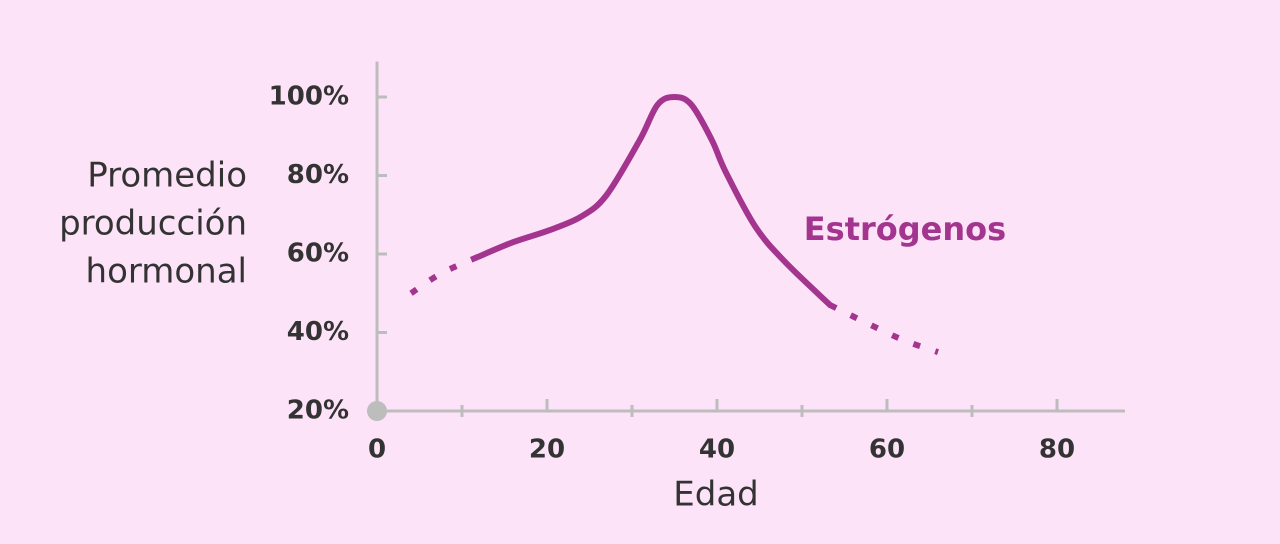  Describe the element at coordinates (377, 411) in the screenshot. I see `origin-dot` at that location.